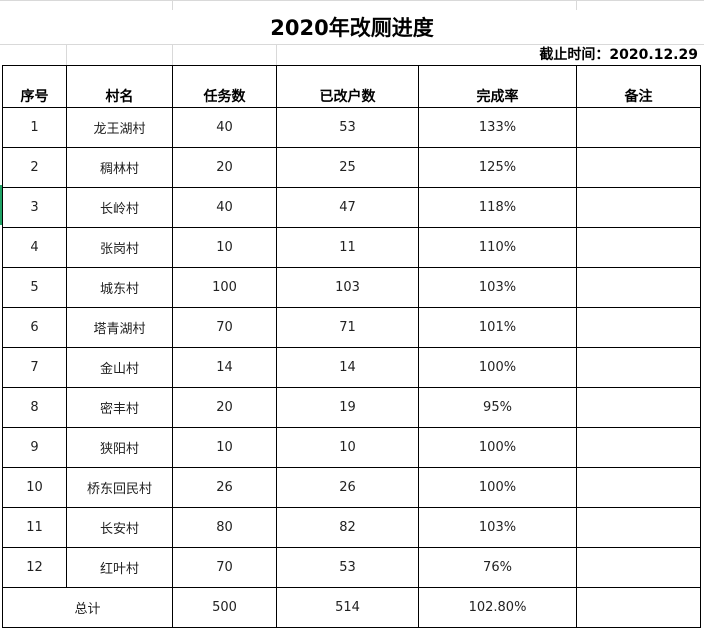 Image resolution: width=704 pixels, height=628 pixels. What do you see at coordinates (497, 607) in the screenshot?
I see `total-rate: 102.80%` at bounding box center [497, 607].